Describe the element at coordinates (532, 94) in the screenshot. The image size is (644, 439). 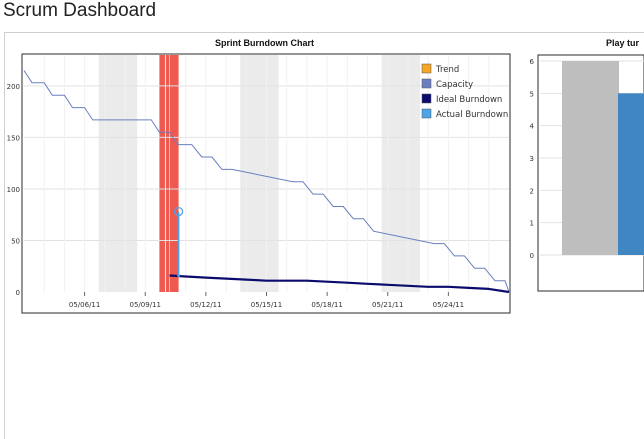
I see `y-tick-label: 5` at that location.